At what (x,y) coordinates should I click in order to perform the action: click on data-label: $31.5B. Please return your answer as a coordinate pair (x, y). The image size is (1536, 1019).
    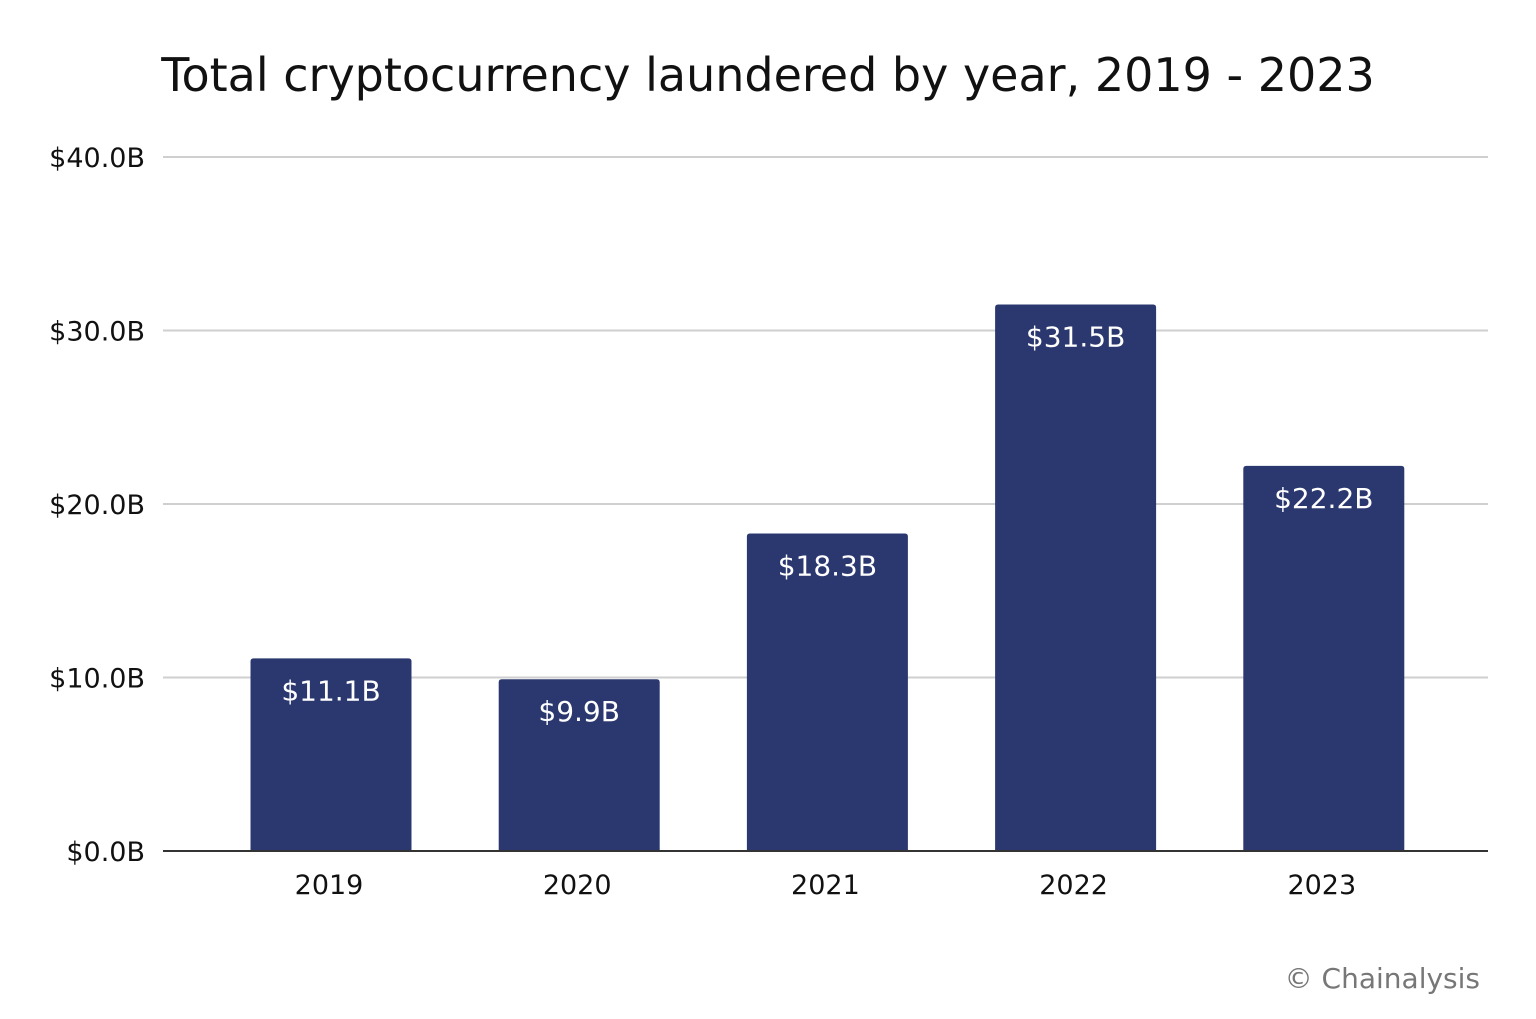
    Looking at the image, I should click on (1075, 336).